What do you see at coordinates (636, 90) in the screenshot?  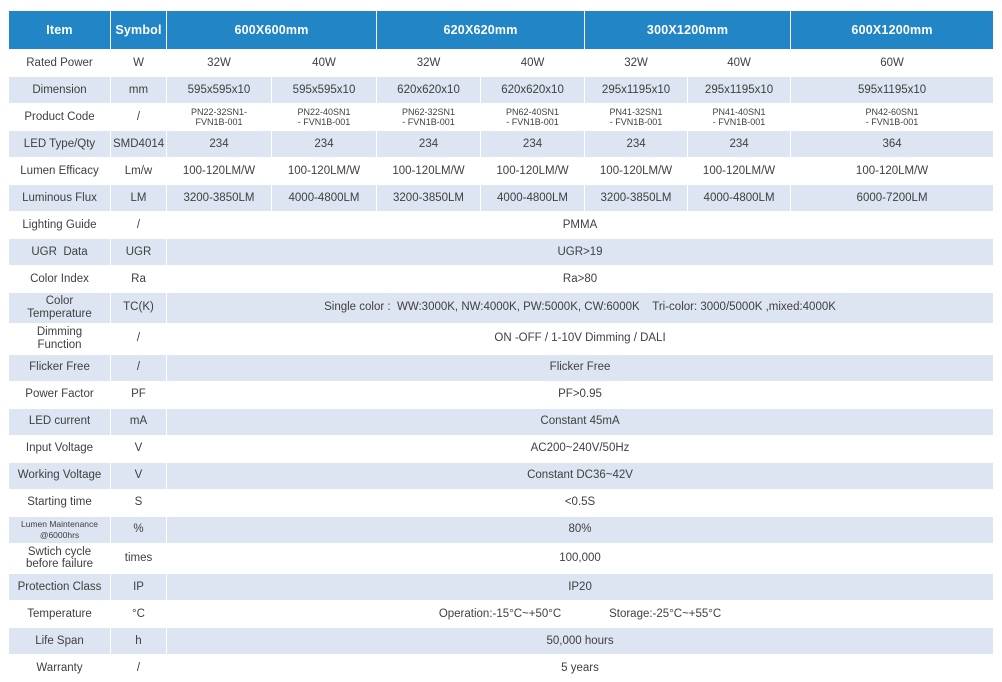 I see `value-cell: 295x1195x10` at bounding box center [636, 90].